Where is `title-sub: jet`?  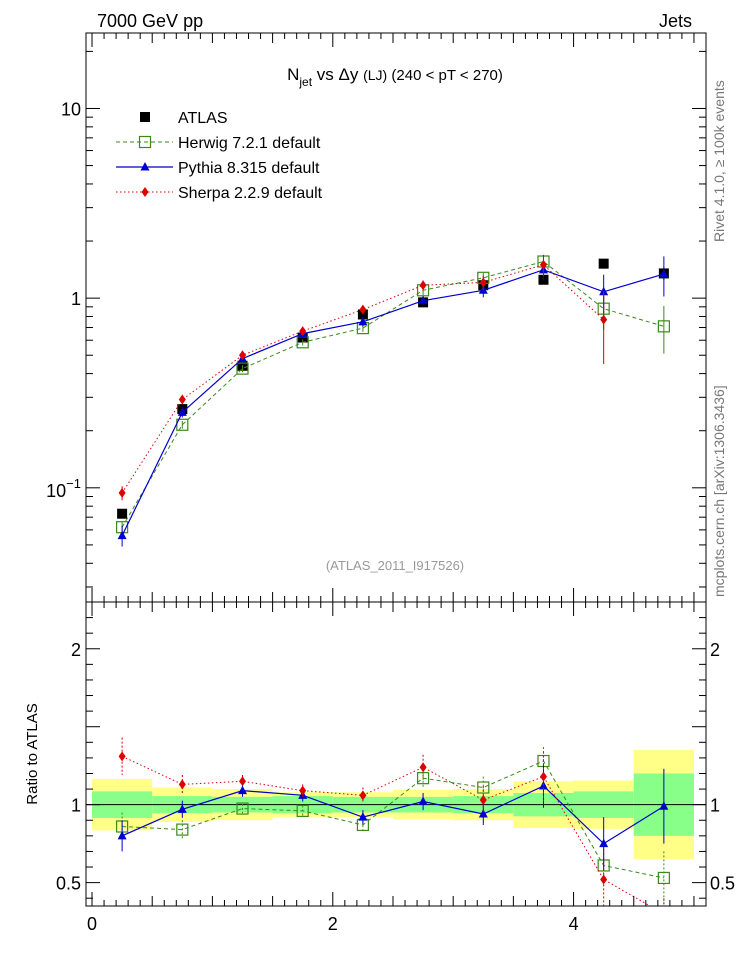
title-sub: jet is located at coordinates (305, 82).